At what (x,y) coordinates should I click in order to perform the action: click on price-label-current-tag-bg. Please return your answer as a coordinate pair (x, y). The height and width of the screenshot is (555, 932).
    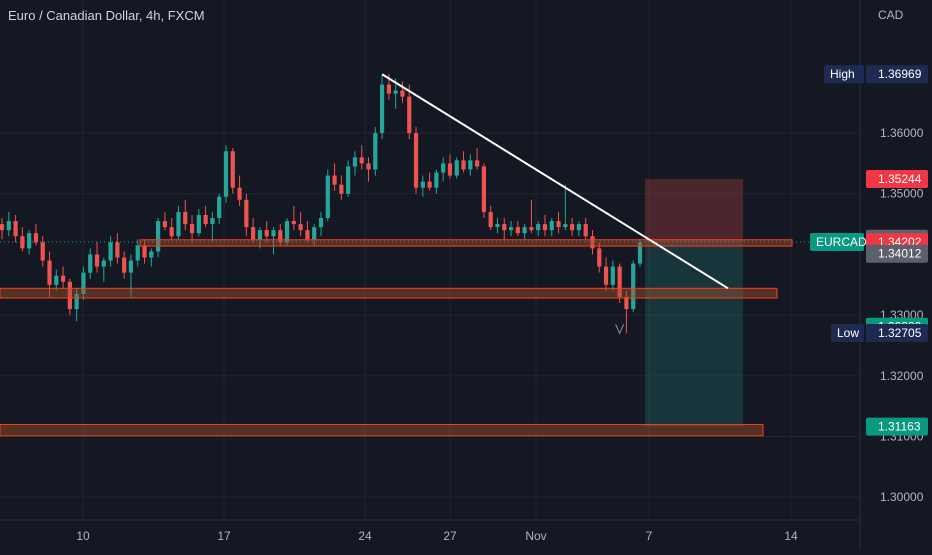
    Looking at the image, I should click on (837, 241).